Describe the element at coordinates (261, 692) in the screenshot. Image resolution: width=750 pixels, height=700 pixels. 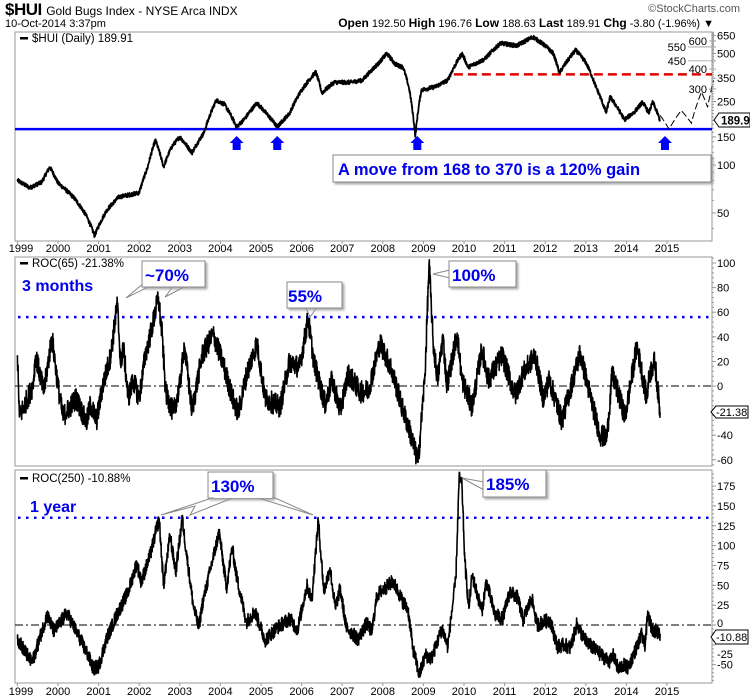
I see `bottom-year-label: 2005` at that location.